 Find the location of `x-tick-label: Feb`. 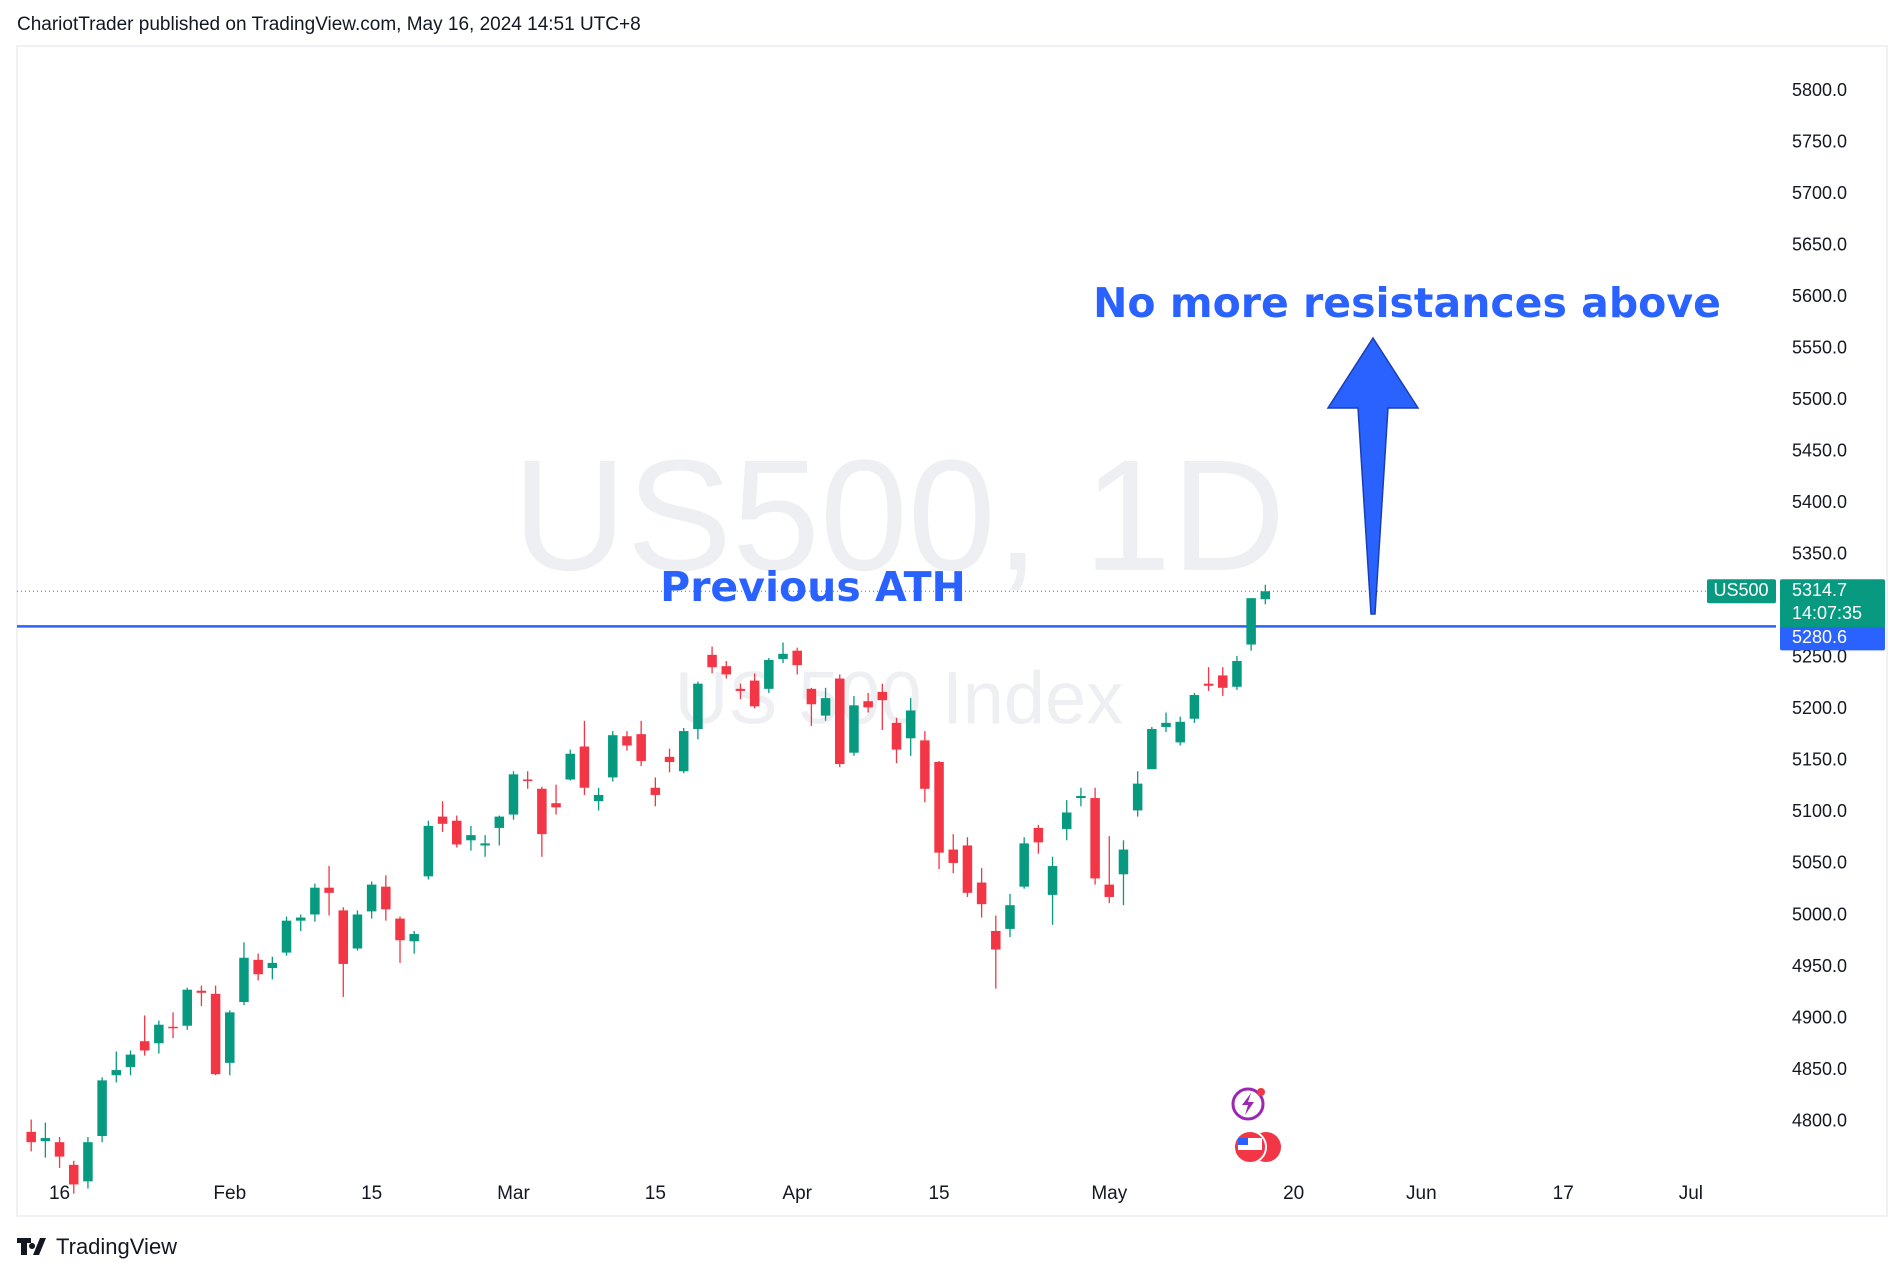

x-tick-label: Feb is located at coordinates (229, 1193).